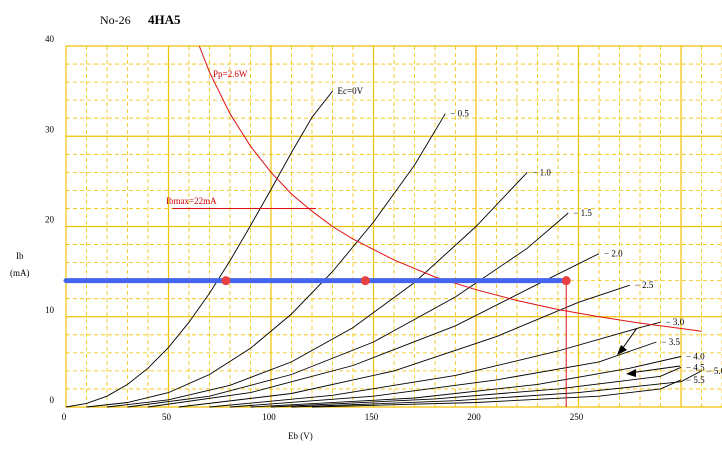 The width and height of the screenshot is (722, 451). What do you see at coordinates (167, 417) in the screenshot?
I see `x-tick-label: 50` at bounding box center [167, 417].